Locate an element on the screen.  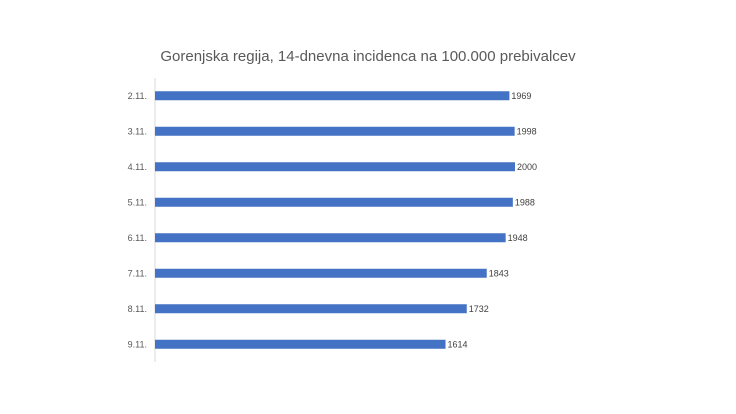
y-tick-label: 3.11. is located at coordinates (137, 131).